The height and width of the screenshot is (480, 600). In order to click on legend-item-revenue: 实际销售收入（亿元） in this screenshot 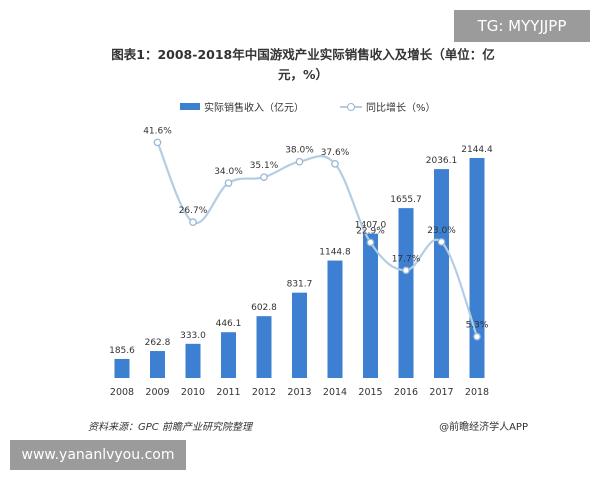, I will do `click(242, 106)`.